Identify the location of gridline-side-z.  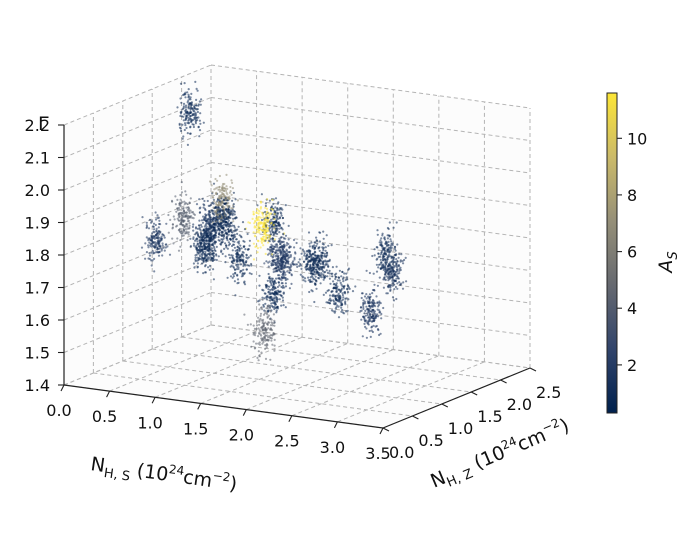
(137, 127).